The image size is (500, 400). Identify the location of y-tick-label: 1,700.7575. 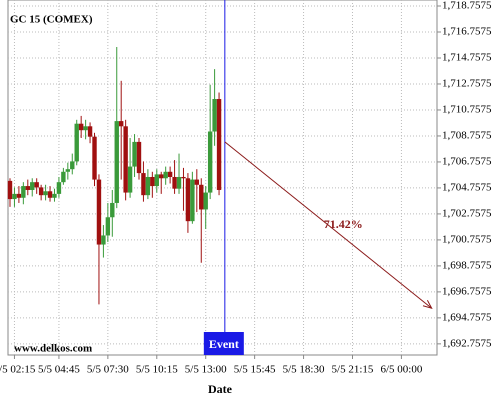
(467, 239).